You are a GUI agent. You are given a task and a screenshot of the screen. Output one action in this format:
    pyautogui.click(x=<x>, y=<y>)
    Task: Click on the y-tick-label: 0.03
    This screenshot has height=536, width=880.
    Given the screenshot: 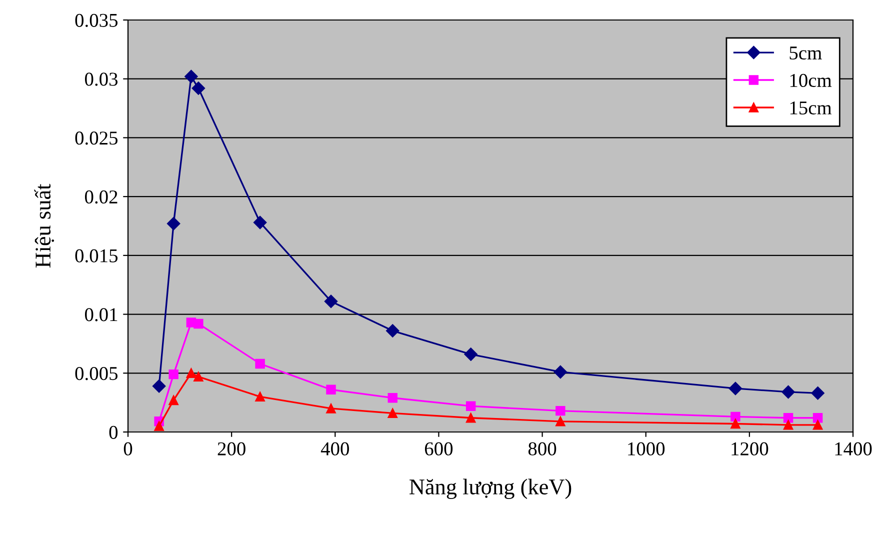 What is the action you would take?
    pyautogui.click(x=101, y=79)
    